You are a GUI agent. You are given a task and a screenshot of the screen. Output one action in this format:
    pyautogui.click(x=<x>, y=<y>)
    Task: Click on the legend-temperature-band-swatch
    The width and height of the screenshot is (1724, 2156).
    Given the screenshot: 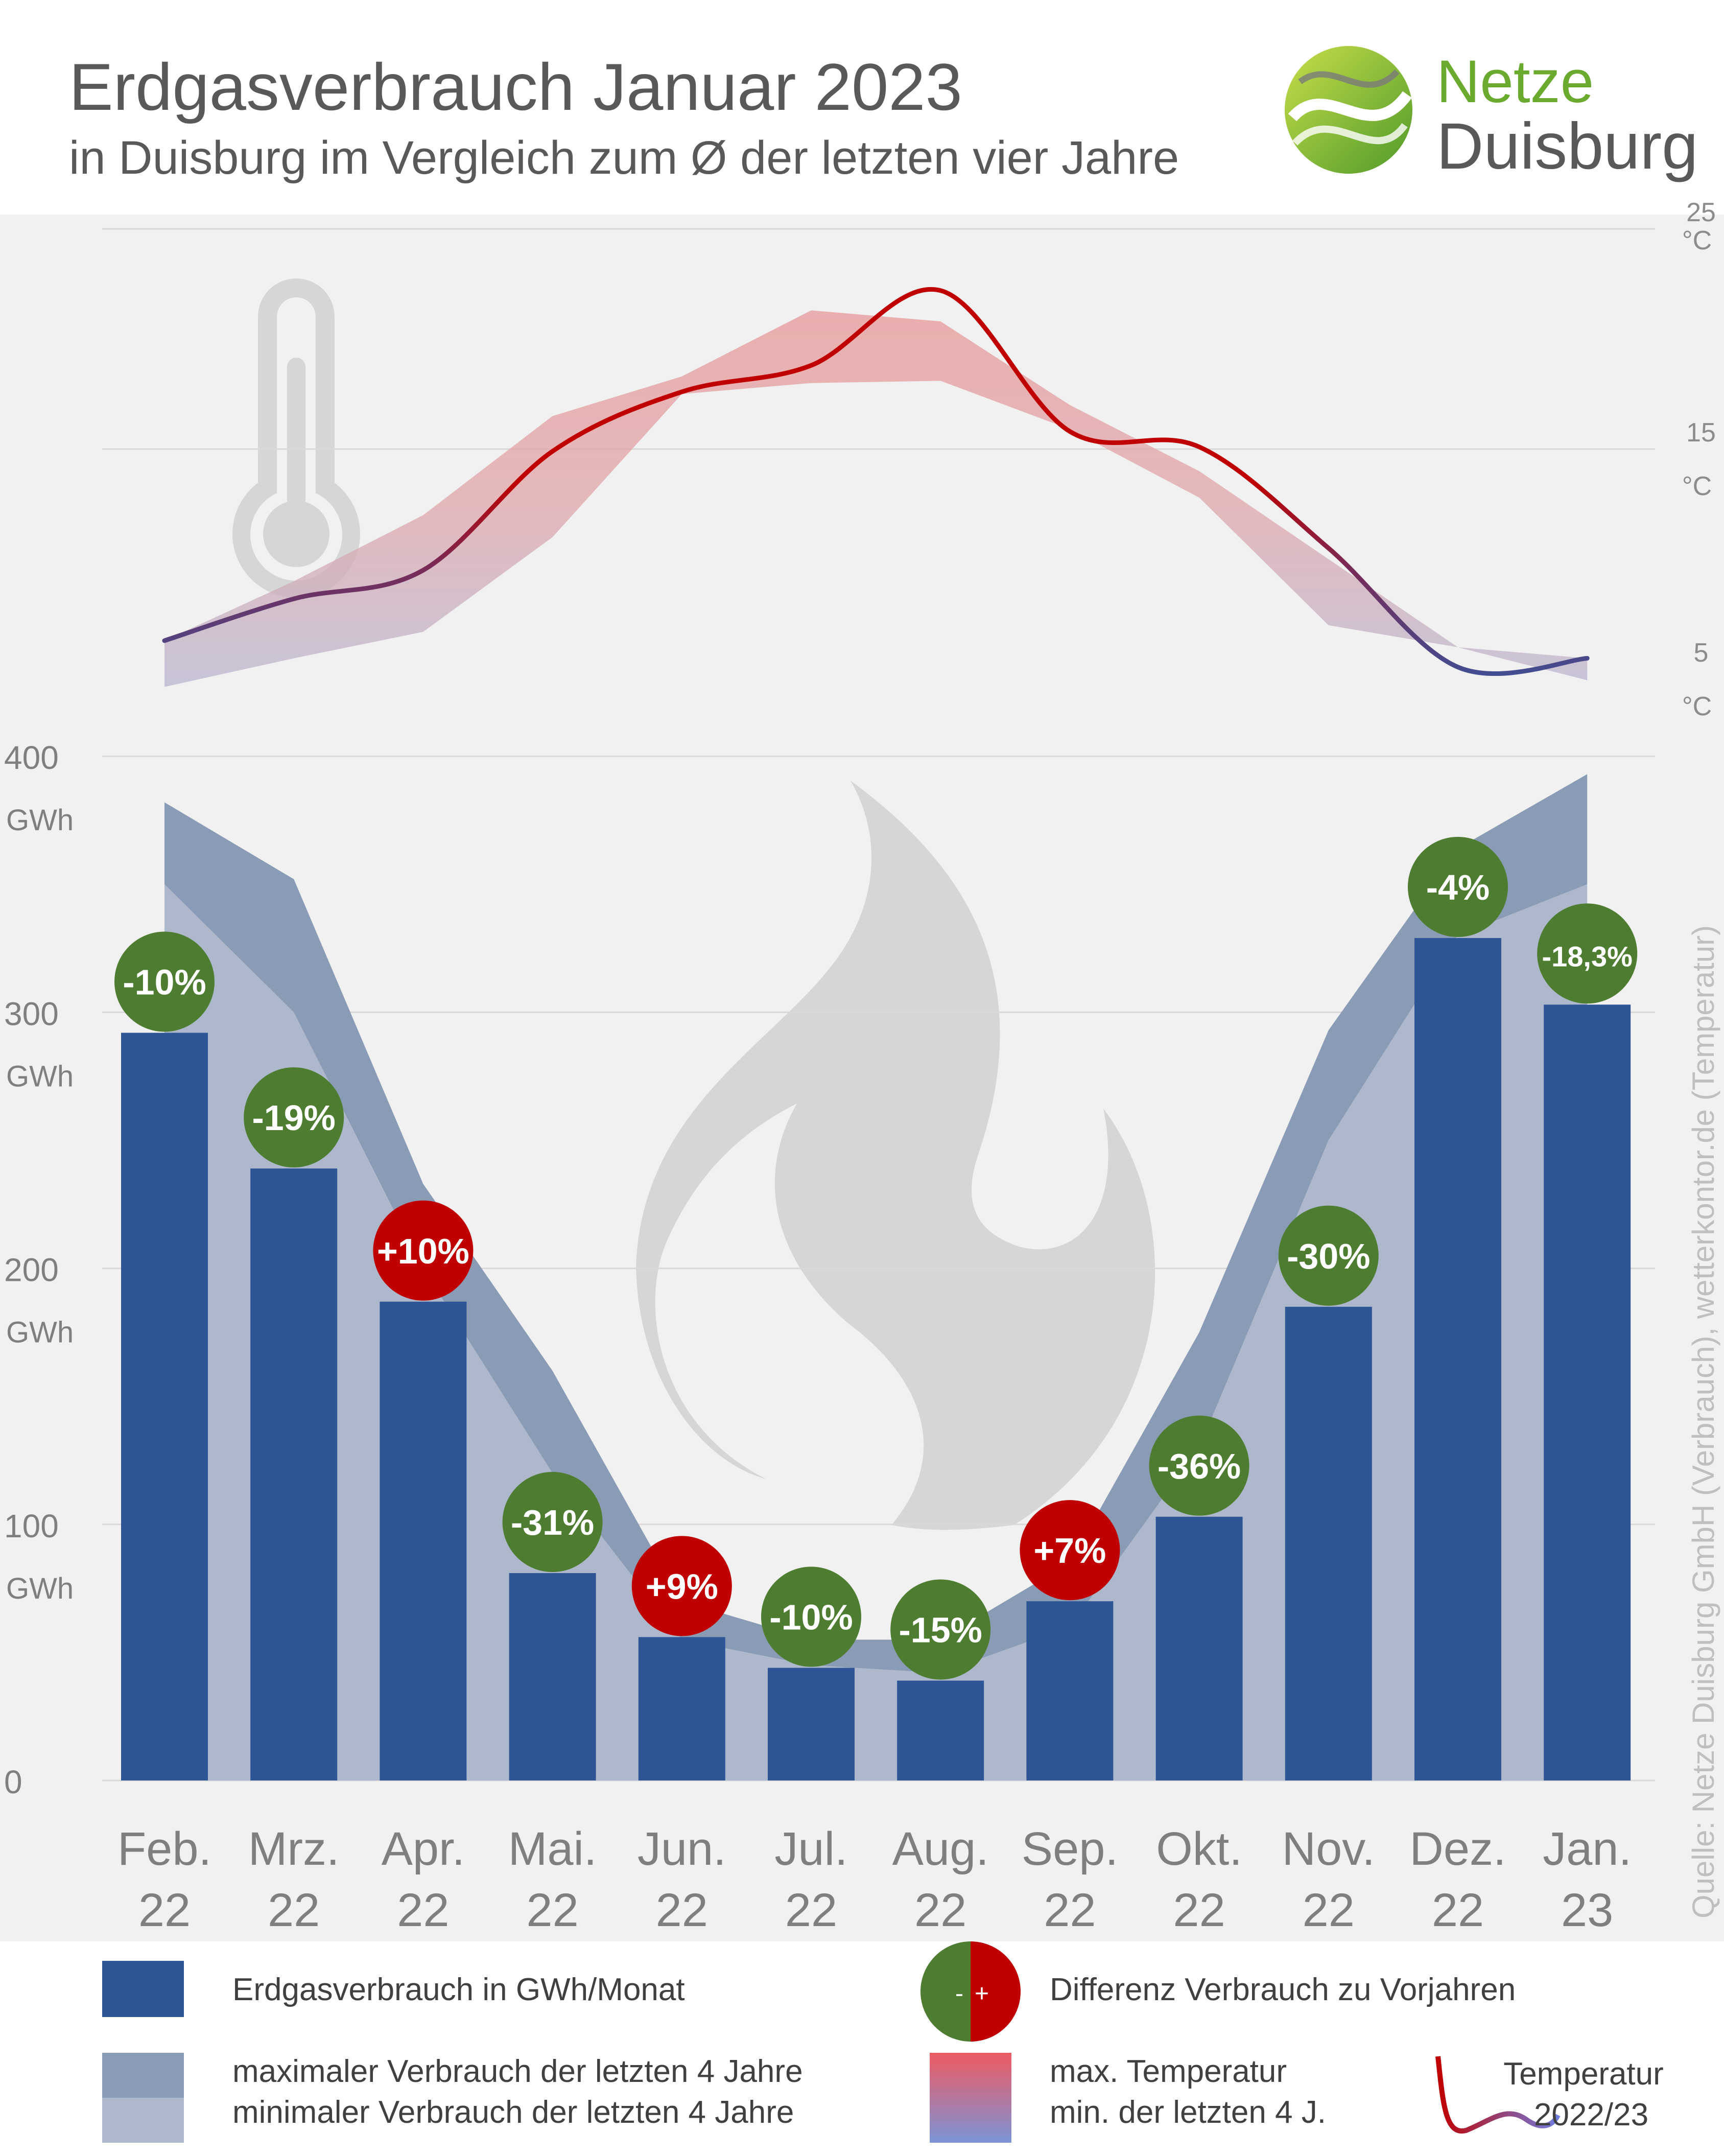 What is the action you would take?
    pyautogui.click(x=970, y=2098)
    